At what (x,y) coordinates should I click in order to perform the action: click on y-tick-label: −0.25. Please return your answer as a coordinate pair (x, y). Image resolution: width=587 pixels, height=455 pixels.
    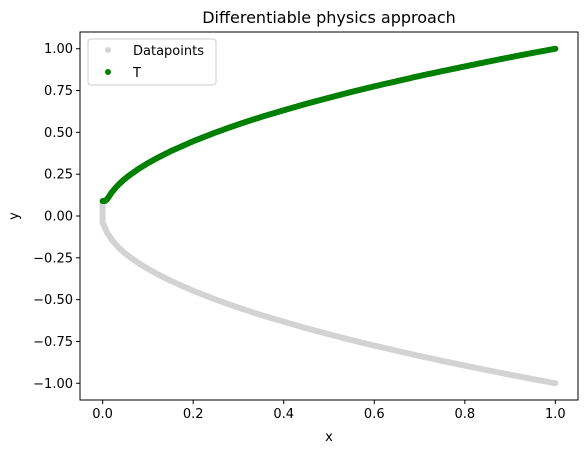
    Looking at the image, I should click on (53, 258).